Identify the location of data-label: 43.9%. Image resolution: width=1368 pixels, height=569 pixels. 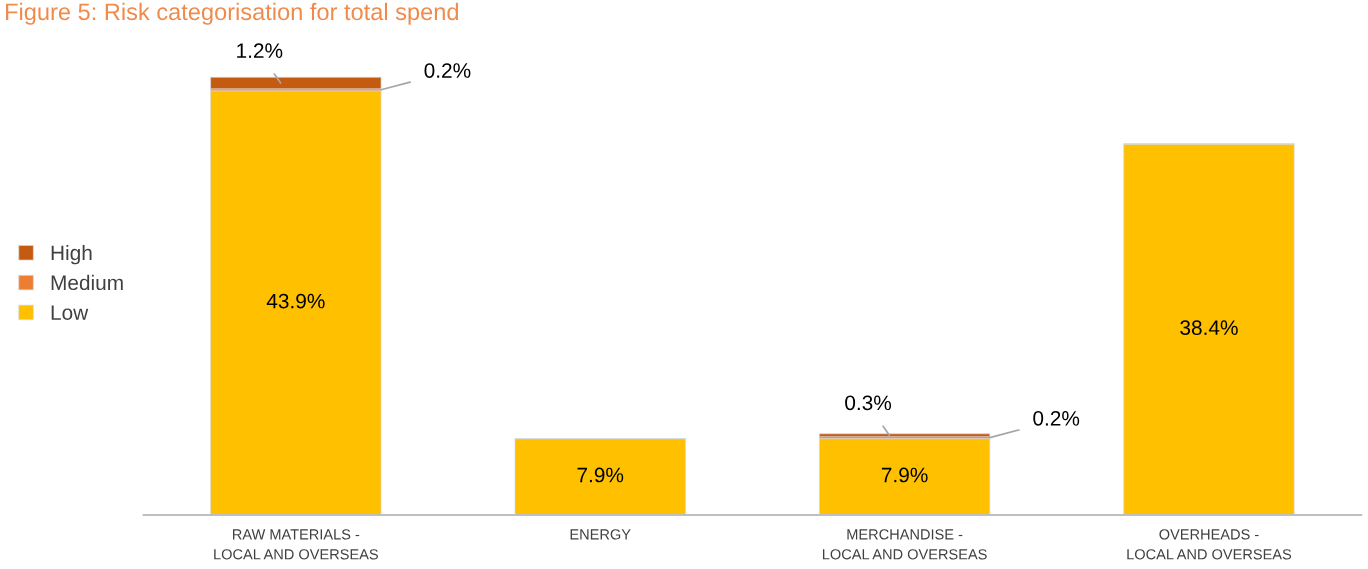
(295, 301).